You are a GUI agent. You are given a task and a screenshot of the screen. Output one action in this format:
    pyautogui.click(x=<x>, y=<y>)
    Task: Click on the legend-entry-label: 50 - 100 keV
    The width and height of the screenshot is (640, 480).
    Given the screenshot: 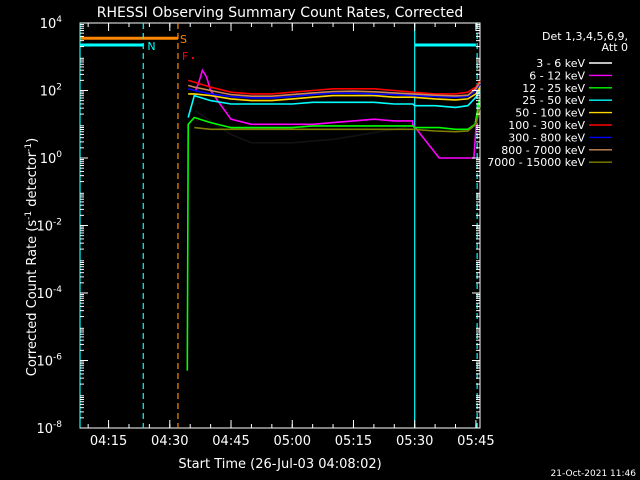 What is the action you would take?
    pyautogui.click(x=550, y=113)
    